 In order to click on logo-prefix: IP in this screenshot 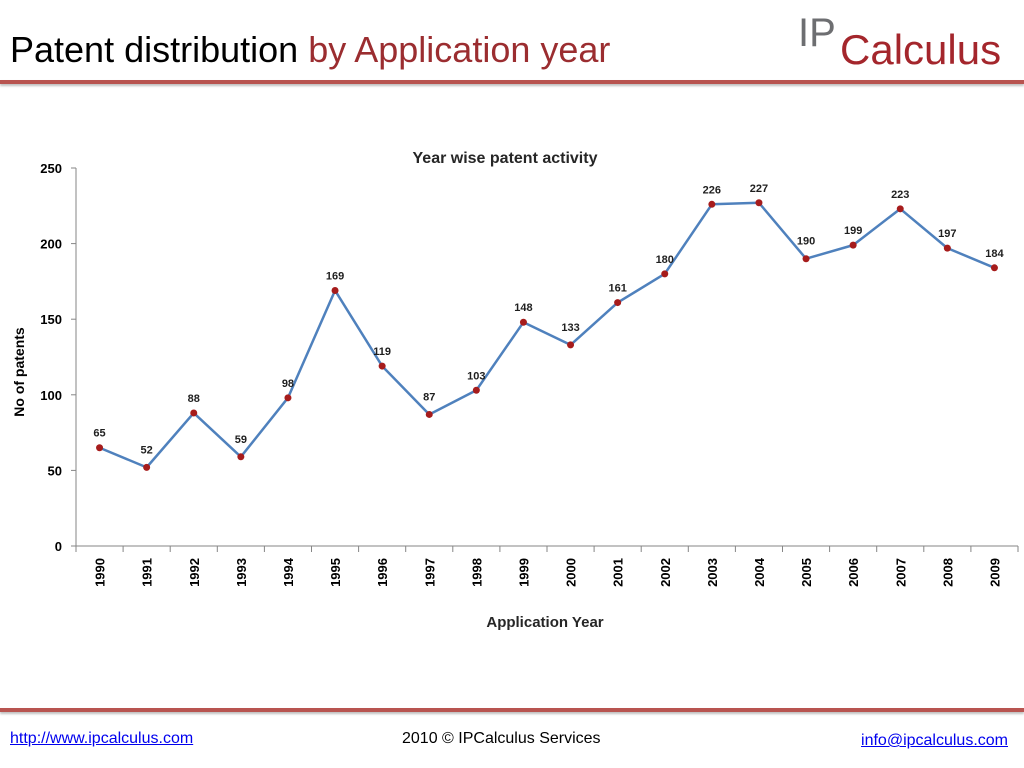, I will do `click(817, 33)`.